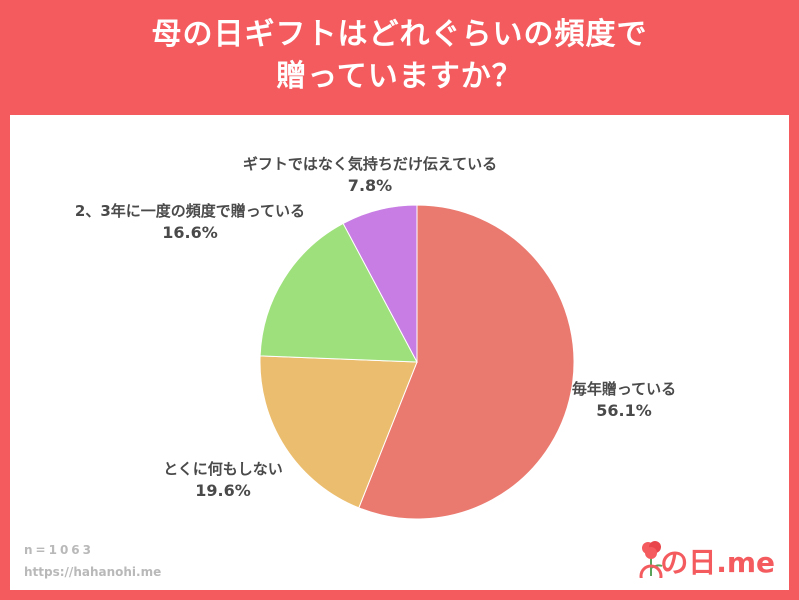 This screenshot has width=799, height=600. What do you see at coordinates (190, 211) in the screenshot?
I see `slice-label-text: 2、3年に一度の頻度で贈っている` at bounding box center [190, 211].